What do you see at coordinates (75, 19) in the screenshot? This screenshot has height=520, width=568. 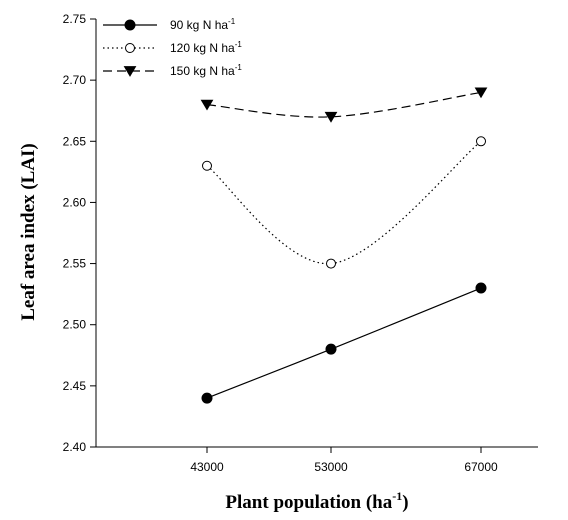 I see `y-tick-label: 2.75` at bounding box center [75, 19].